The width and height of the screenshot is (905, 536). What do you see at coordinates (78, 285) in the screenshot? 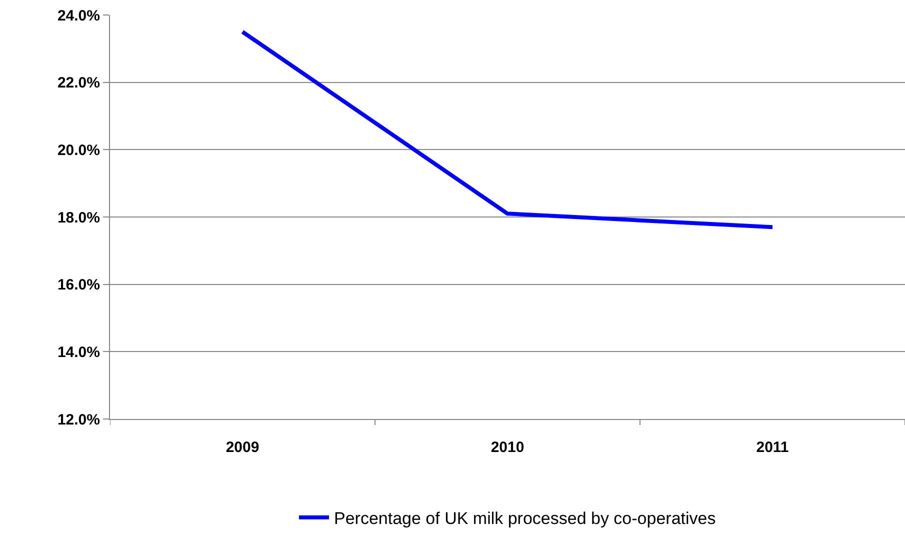
I see `y-tick-label: 16.0%` at bounding box center [78, 285].